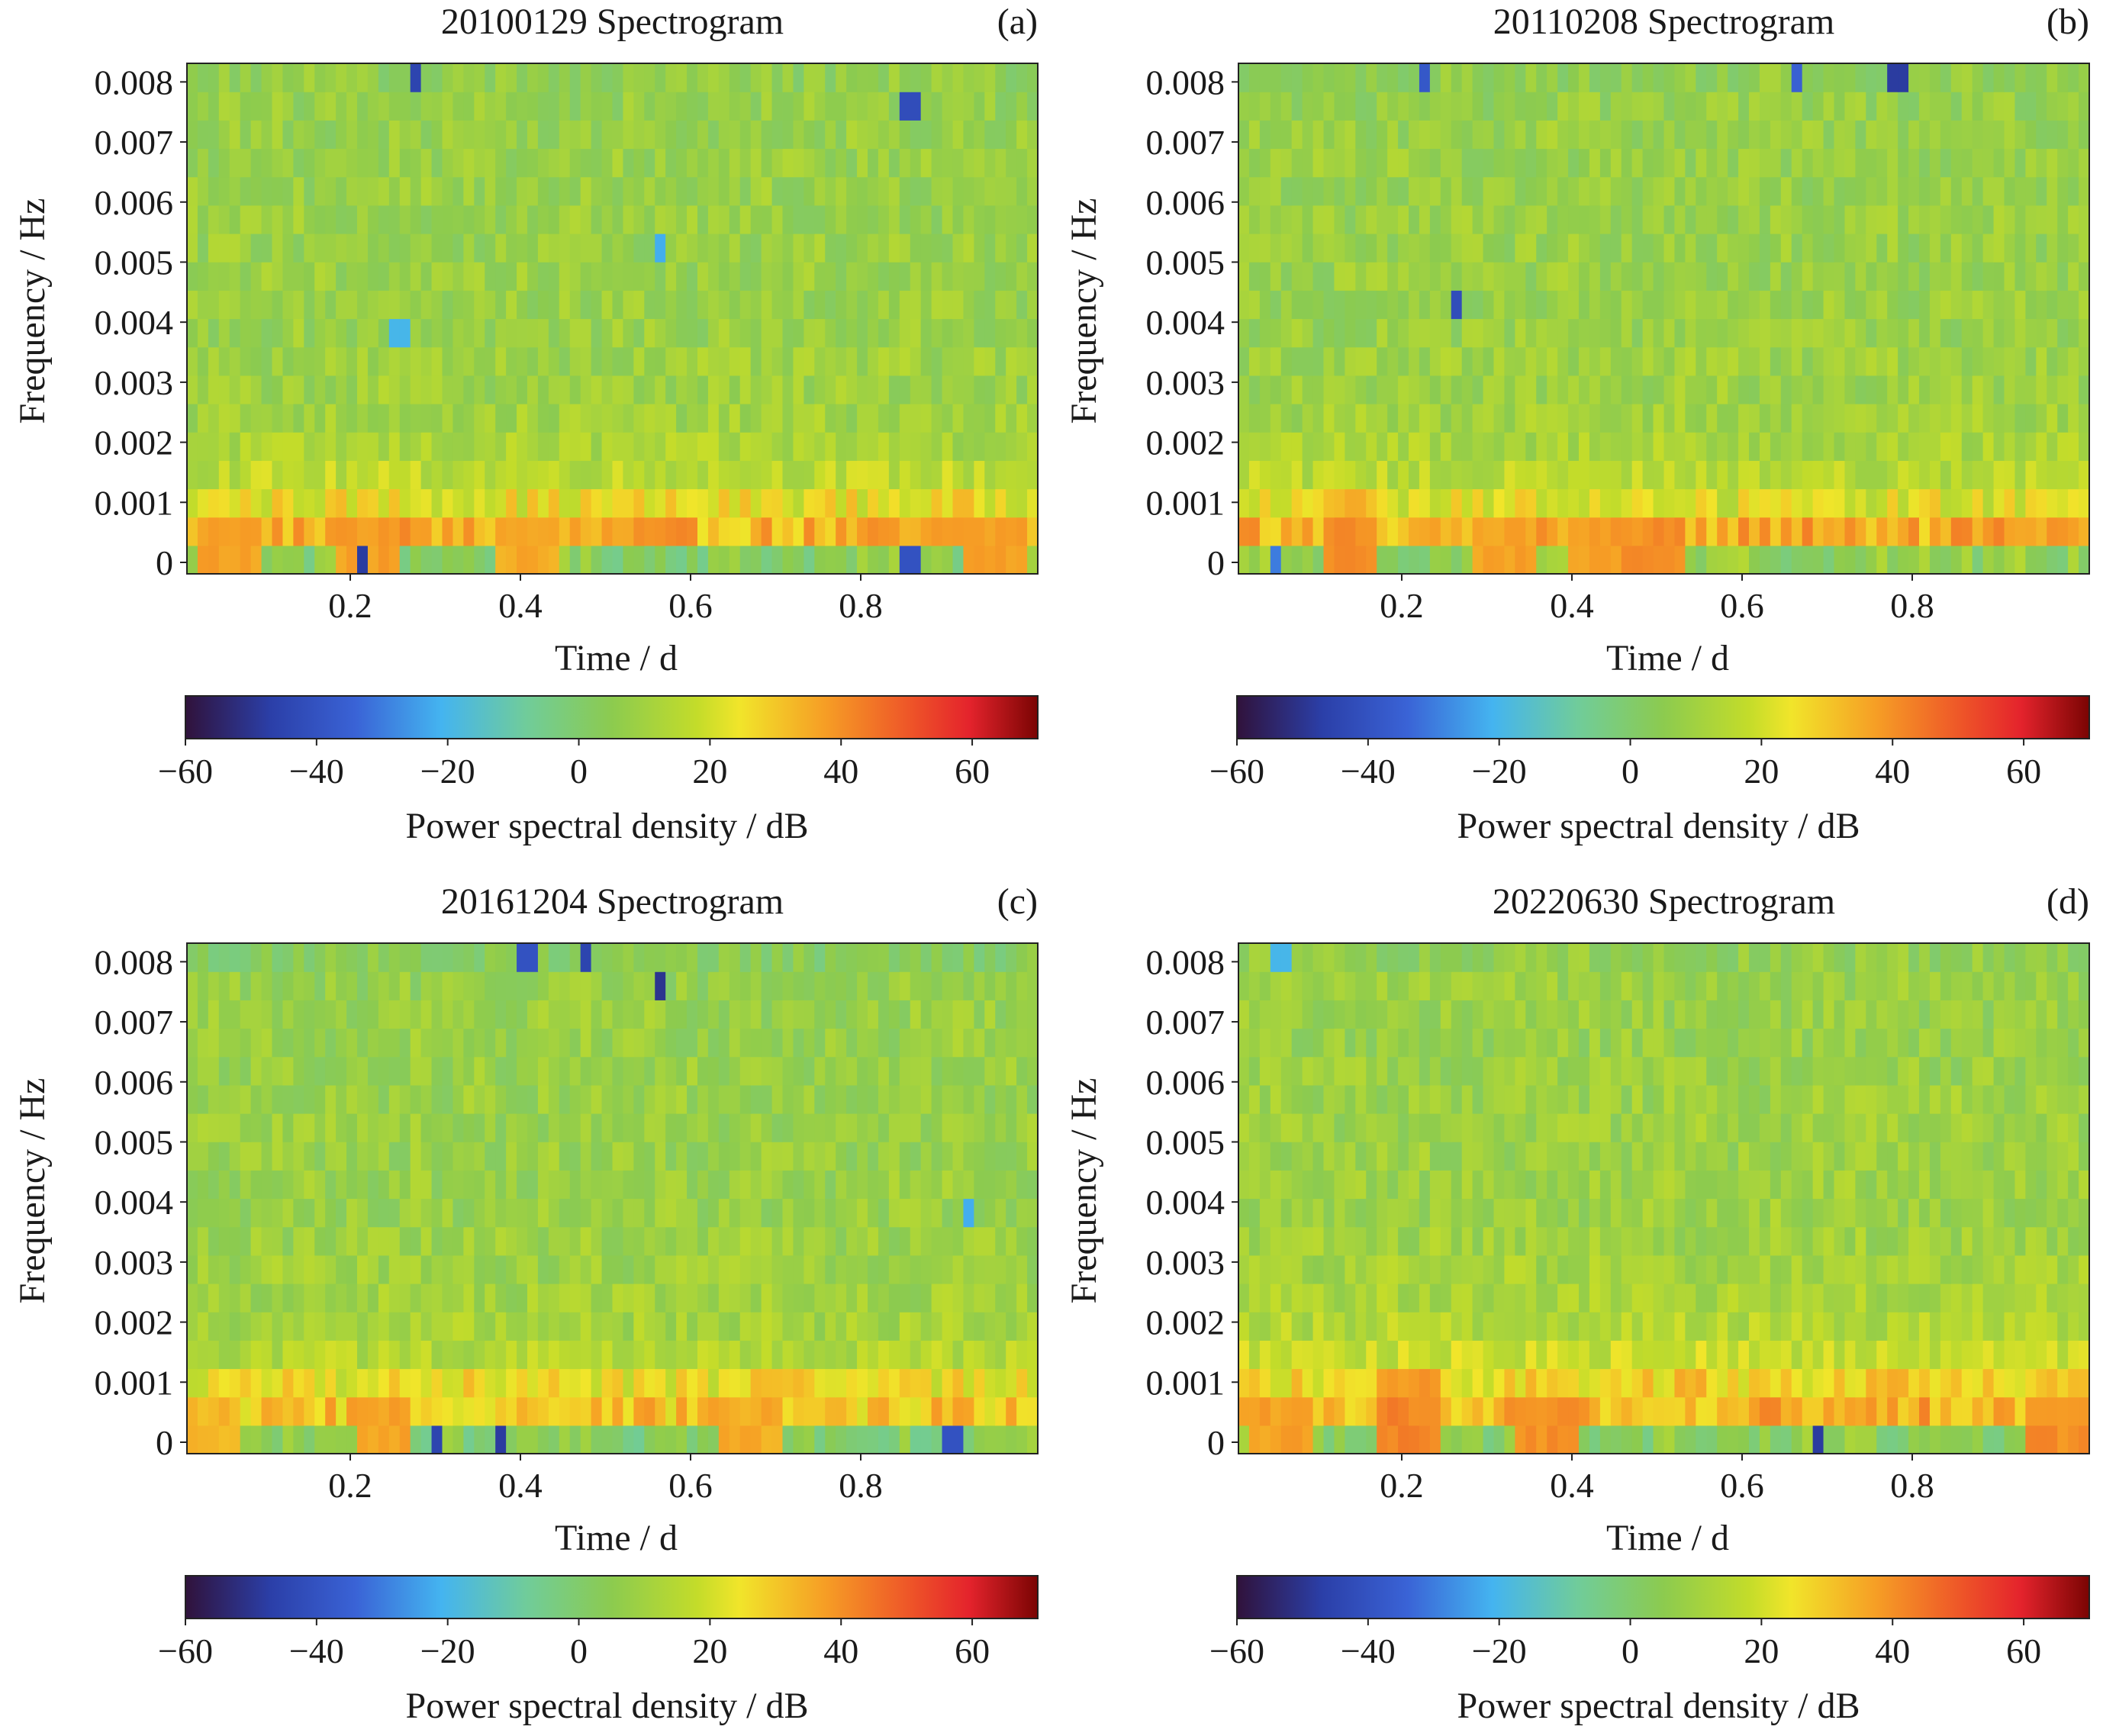 This screenshot has width=2103, height=1736. Describe the element at coordinates (1017, 902) in the screenshot. I see `panel-label: (c)` at that location.